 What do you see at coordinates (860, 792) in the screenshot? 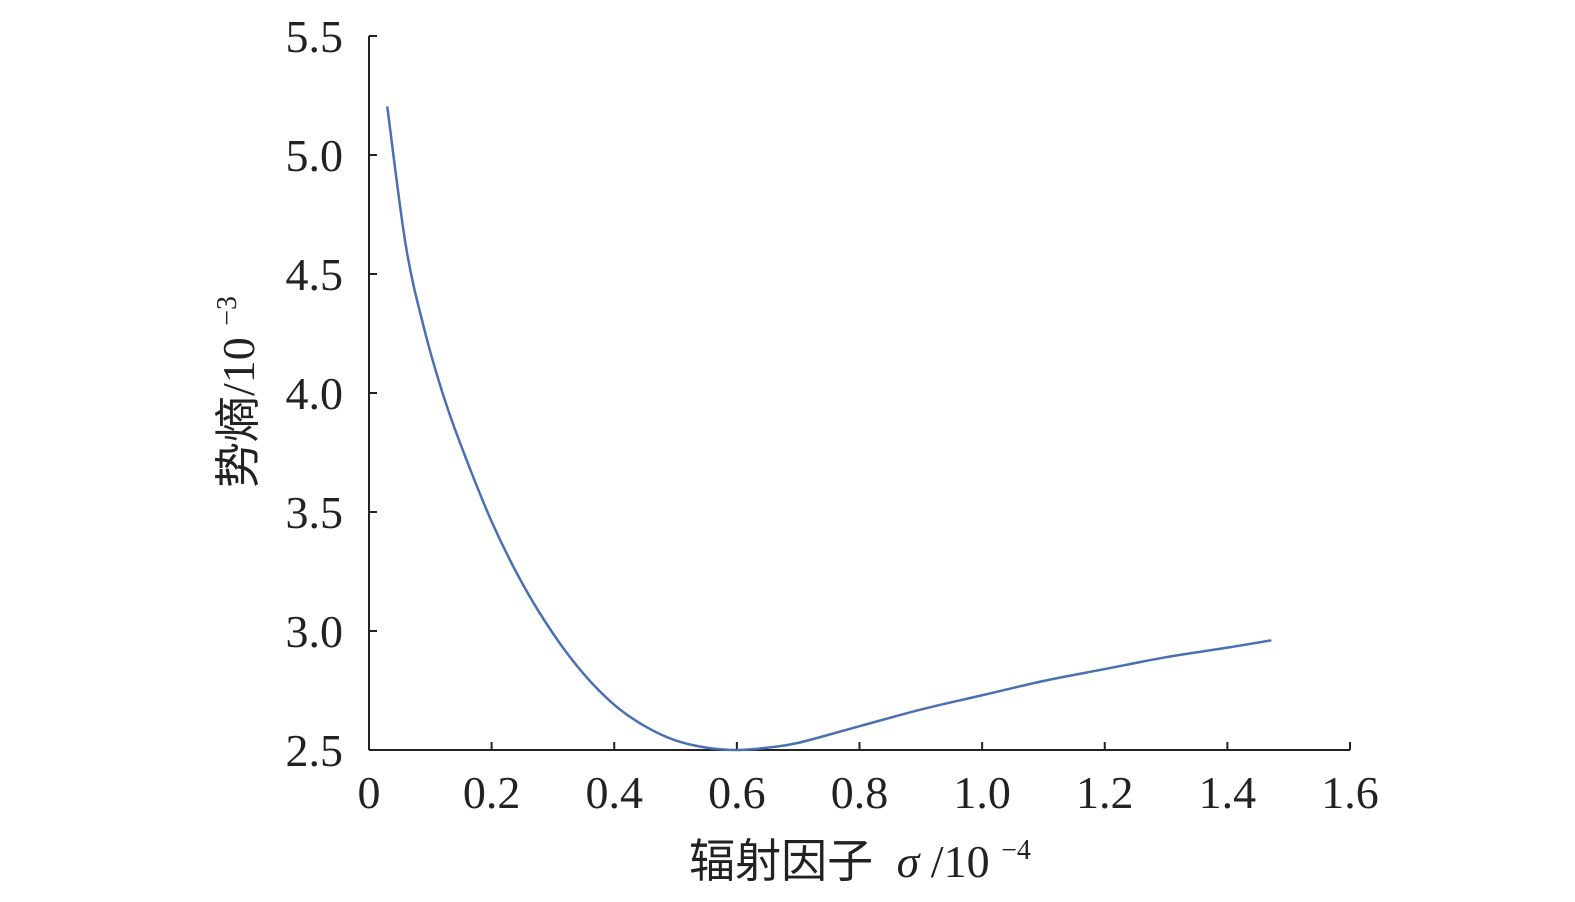
I see `x-tick-label: 0.8` at bounding box center [860, 792].